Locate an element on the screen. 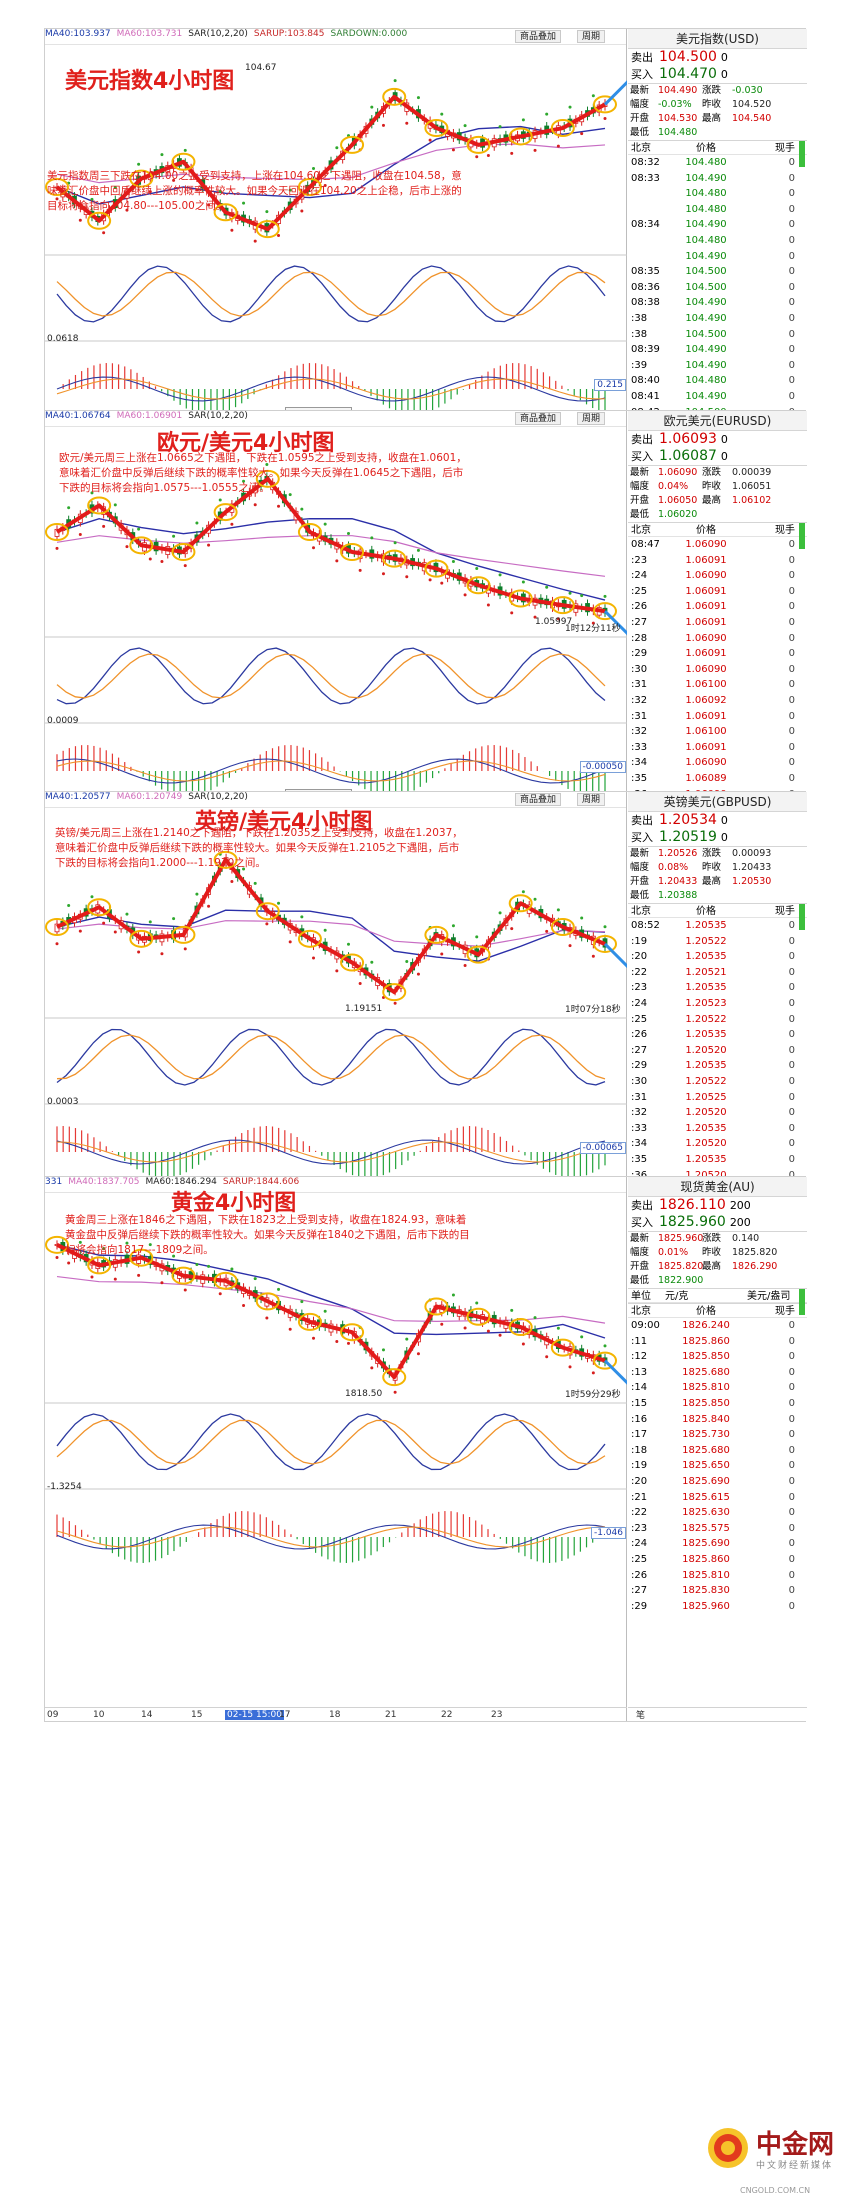  tick-row: :18 1825.680 0 is located at coordinates (717, 1451).